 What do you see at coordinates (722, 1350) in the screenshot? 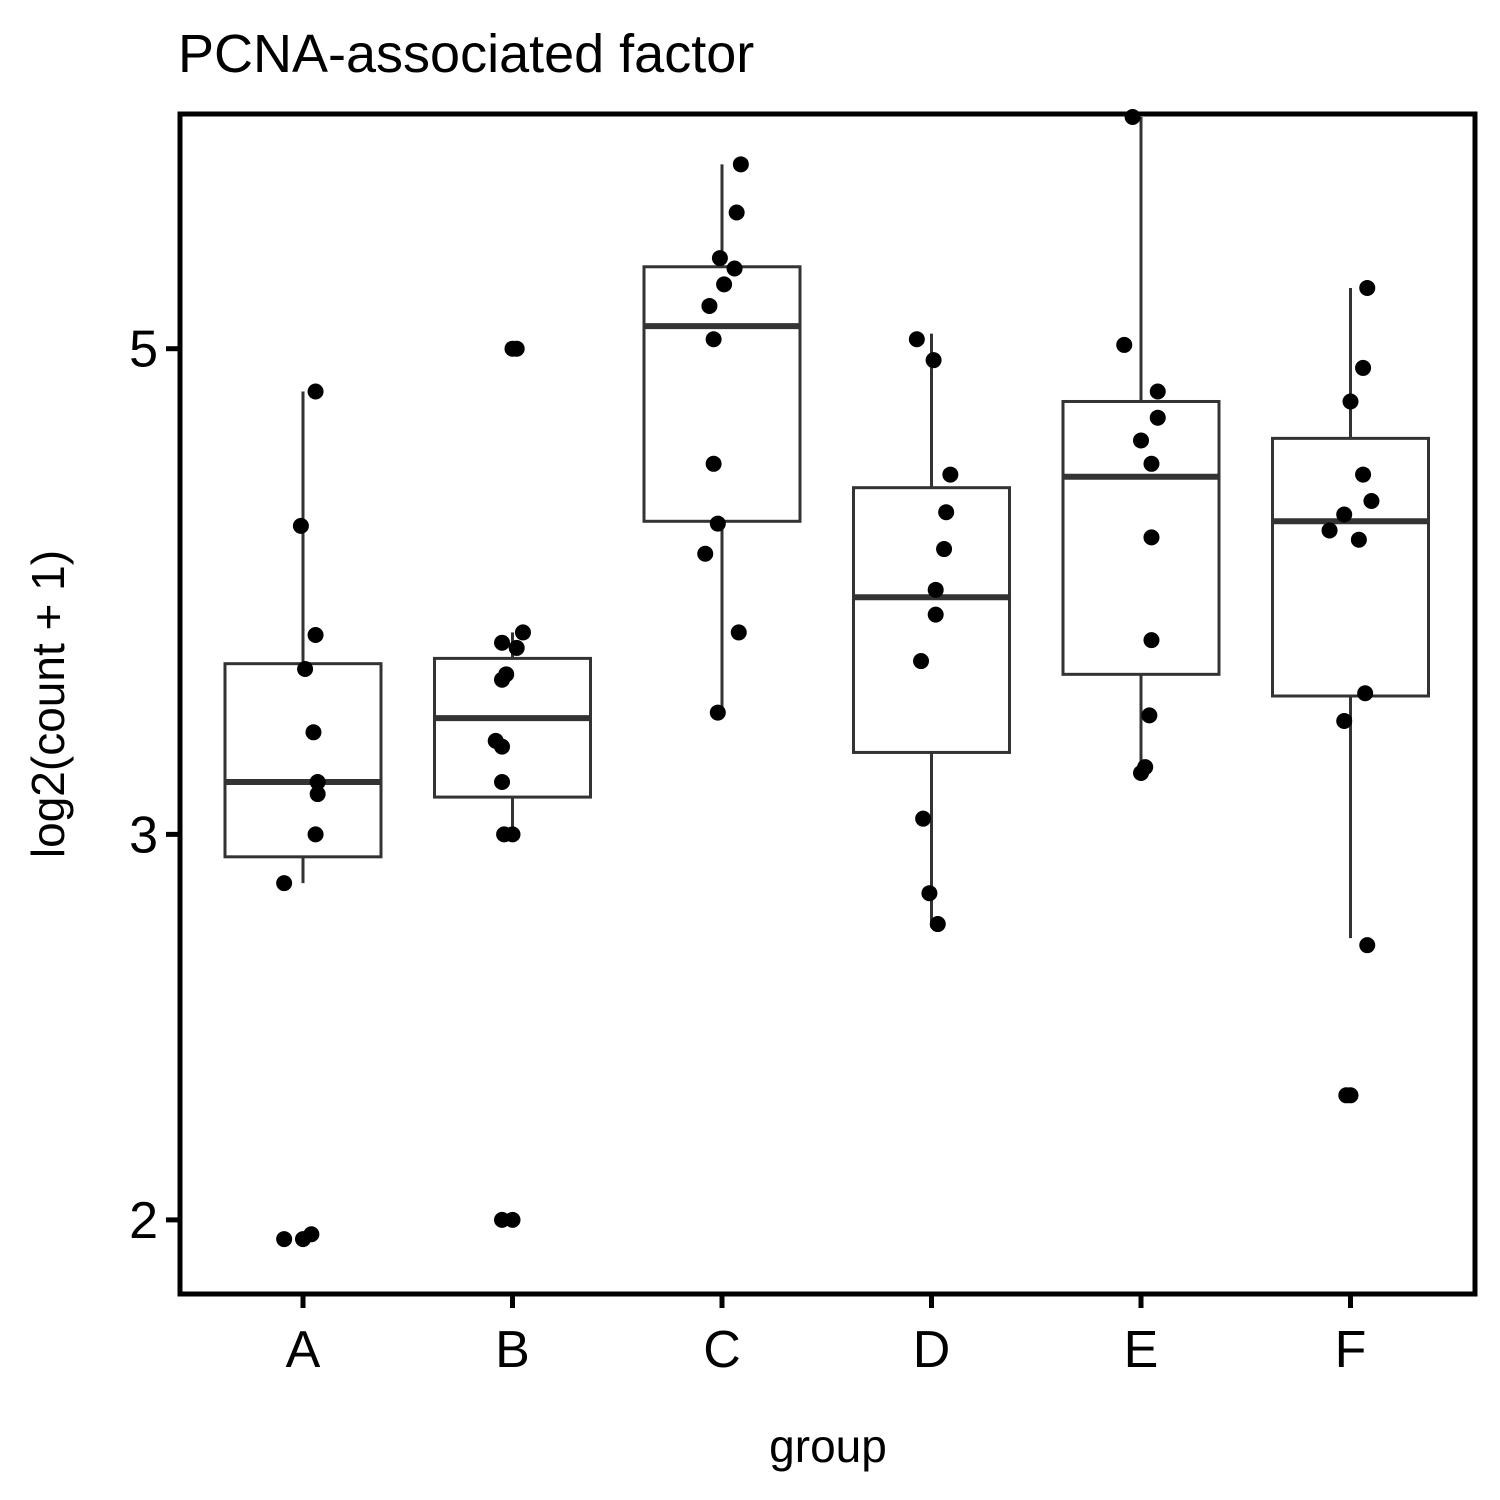
I see `x-tick-label-c: C` at bounding box center [722, 1350].